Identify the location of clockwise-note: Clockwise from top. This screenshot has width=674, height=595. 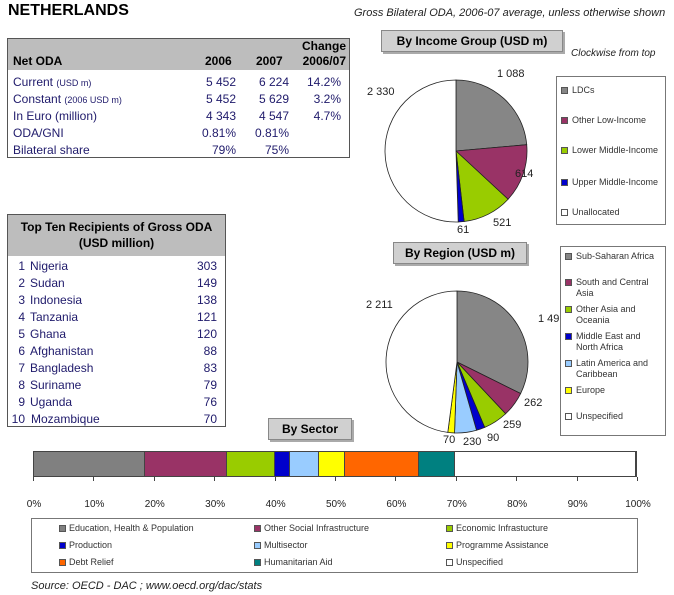
(613, 53).